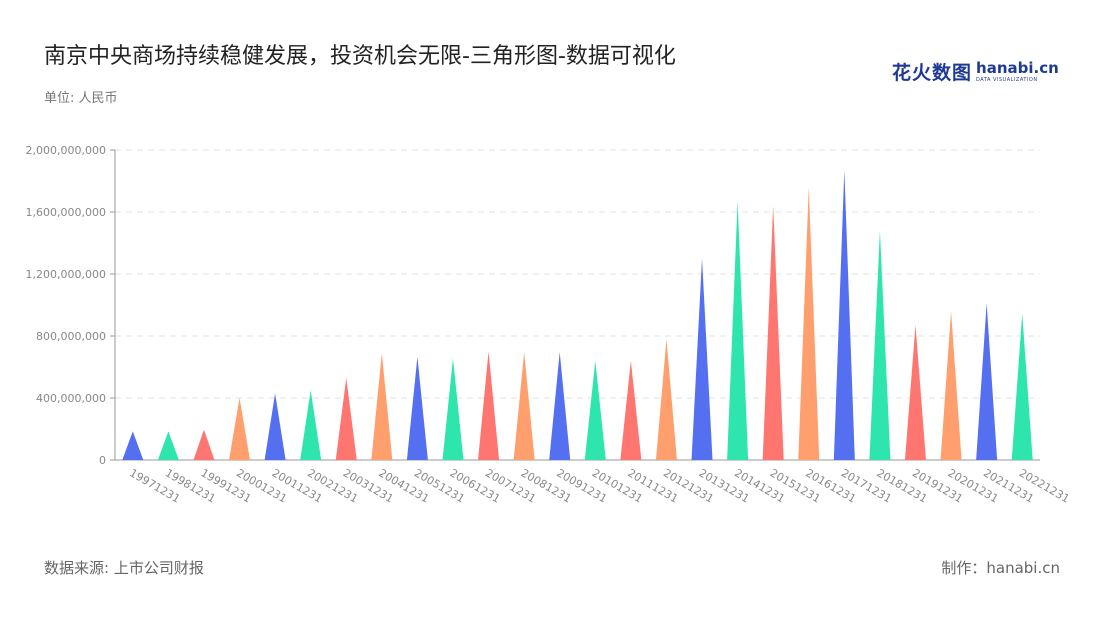 The height and width of the screenshot is (620, 1100). Describe the element at coordinates (1007, 79) in the screenshot. I see `logo-en-sub-text: DATA VISUALIZATION` at that location.